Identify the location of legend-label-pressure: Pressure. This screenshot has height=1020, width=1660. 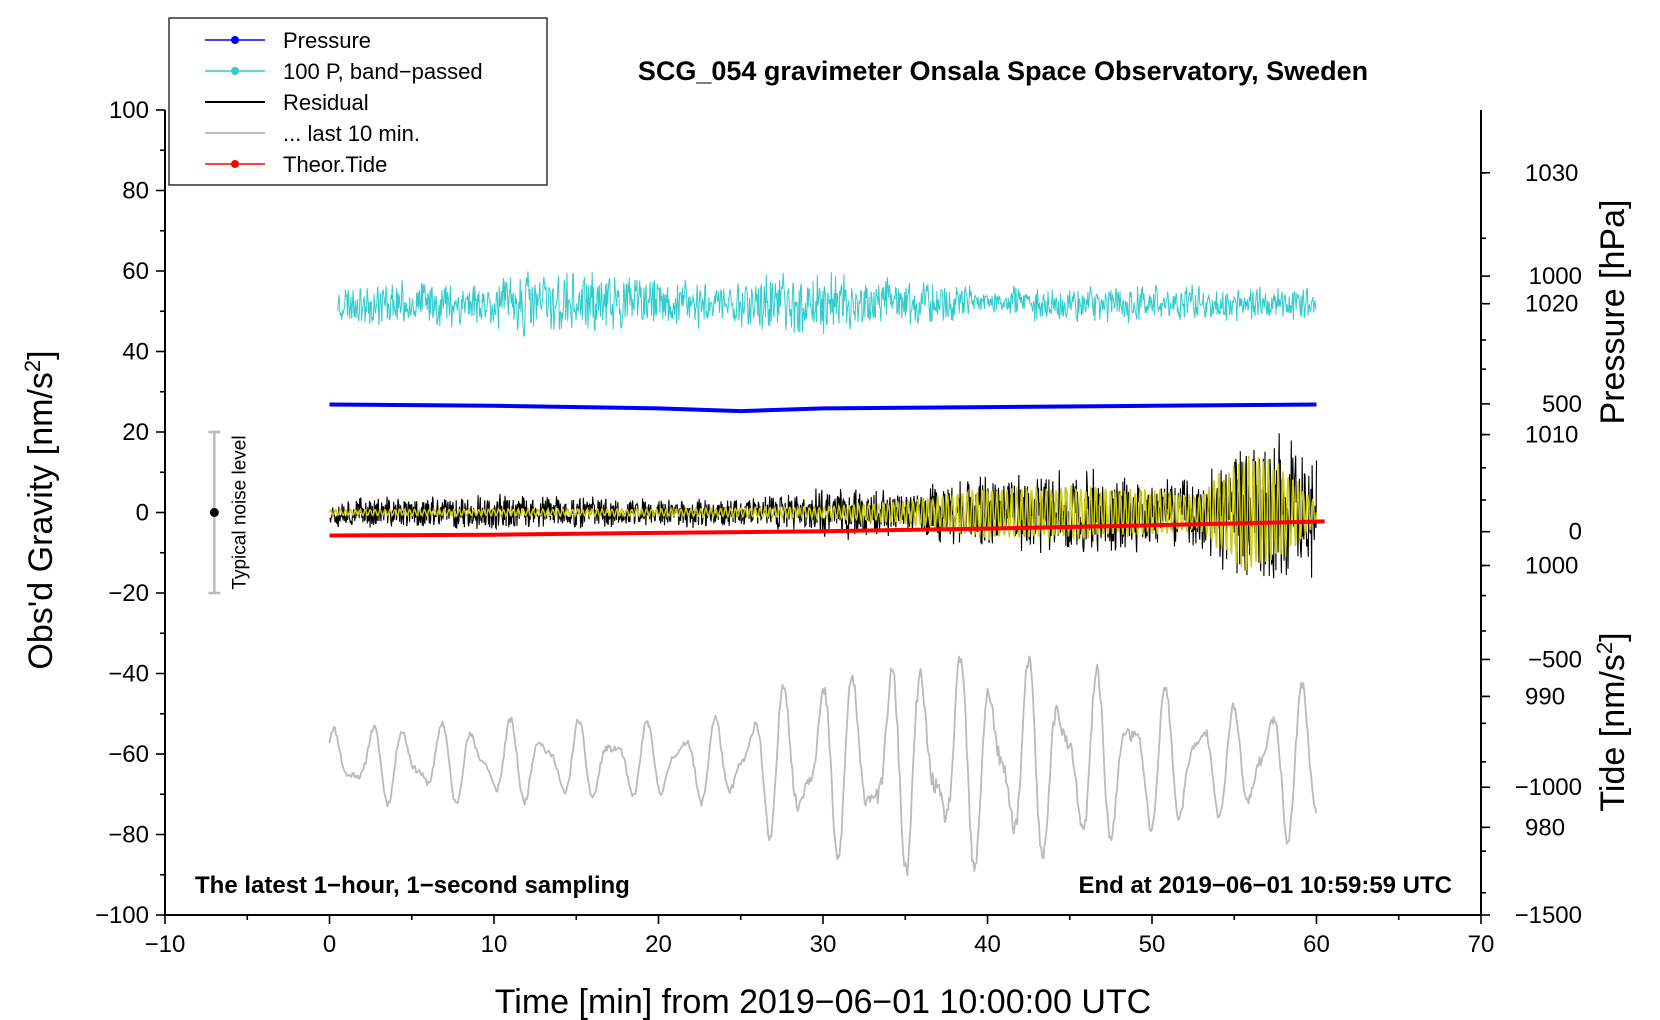
(327, 40).